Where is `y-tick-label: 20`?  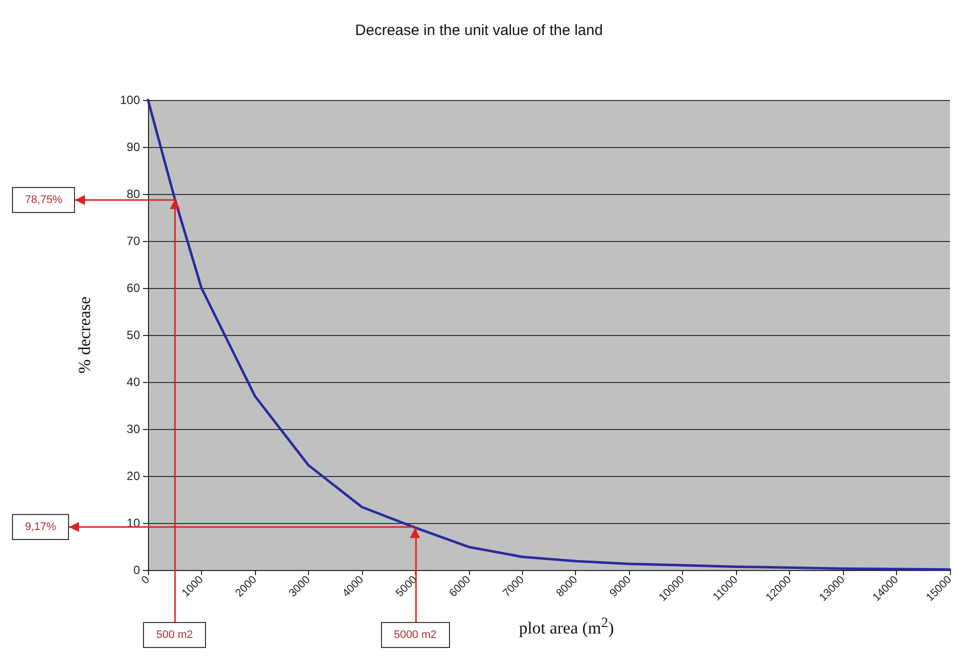 y-tick-label: 20 is located at coordinates (133, 476).